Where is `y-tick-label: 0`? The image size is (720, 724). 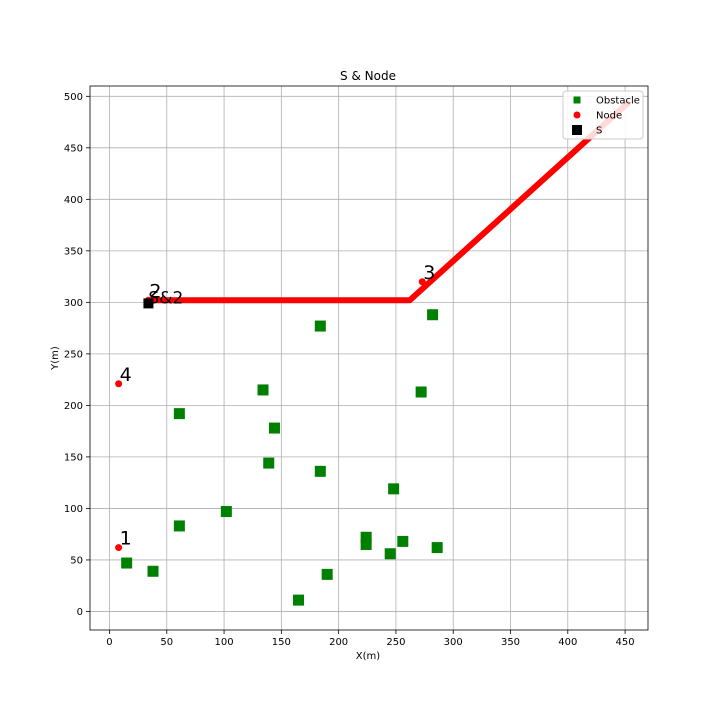 y-tick-label: 0 is located at coordinates (80, 612).